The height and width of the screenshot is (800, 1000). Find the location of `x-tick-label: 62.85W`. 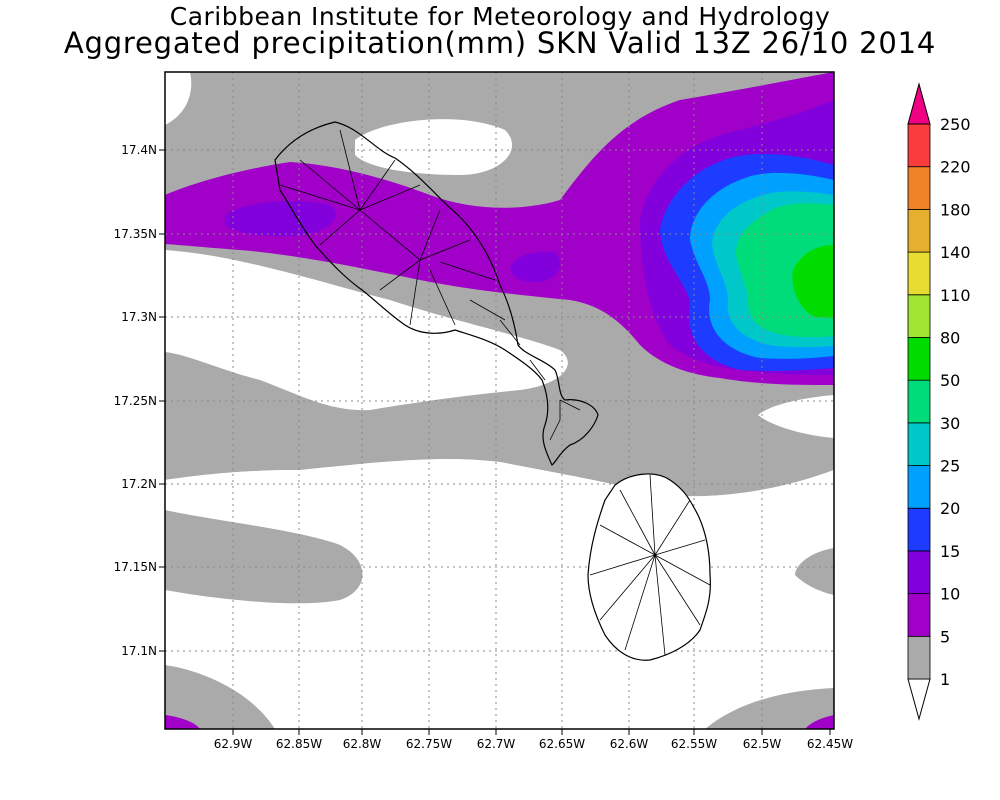

x-tick-label: 62.85W is located at coordinates (299, 744).